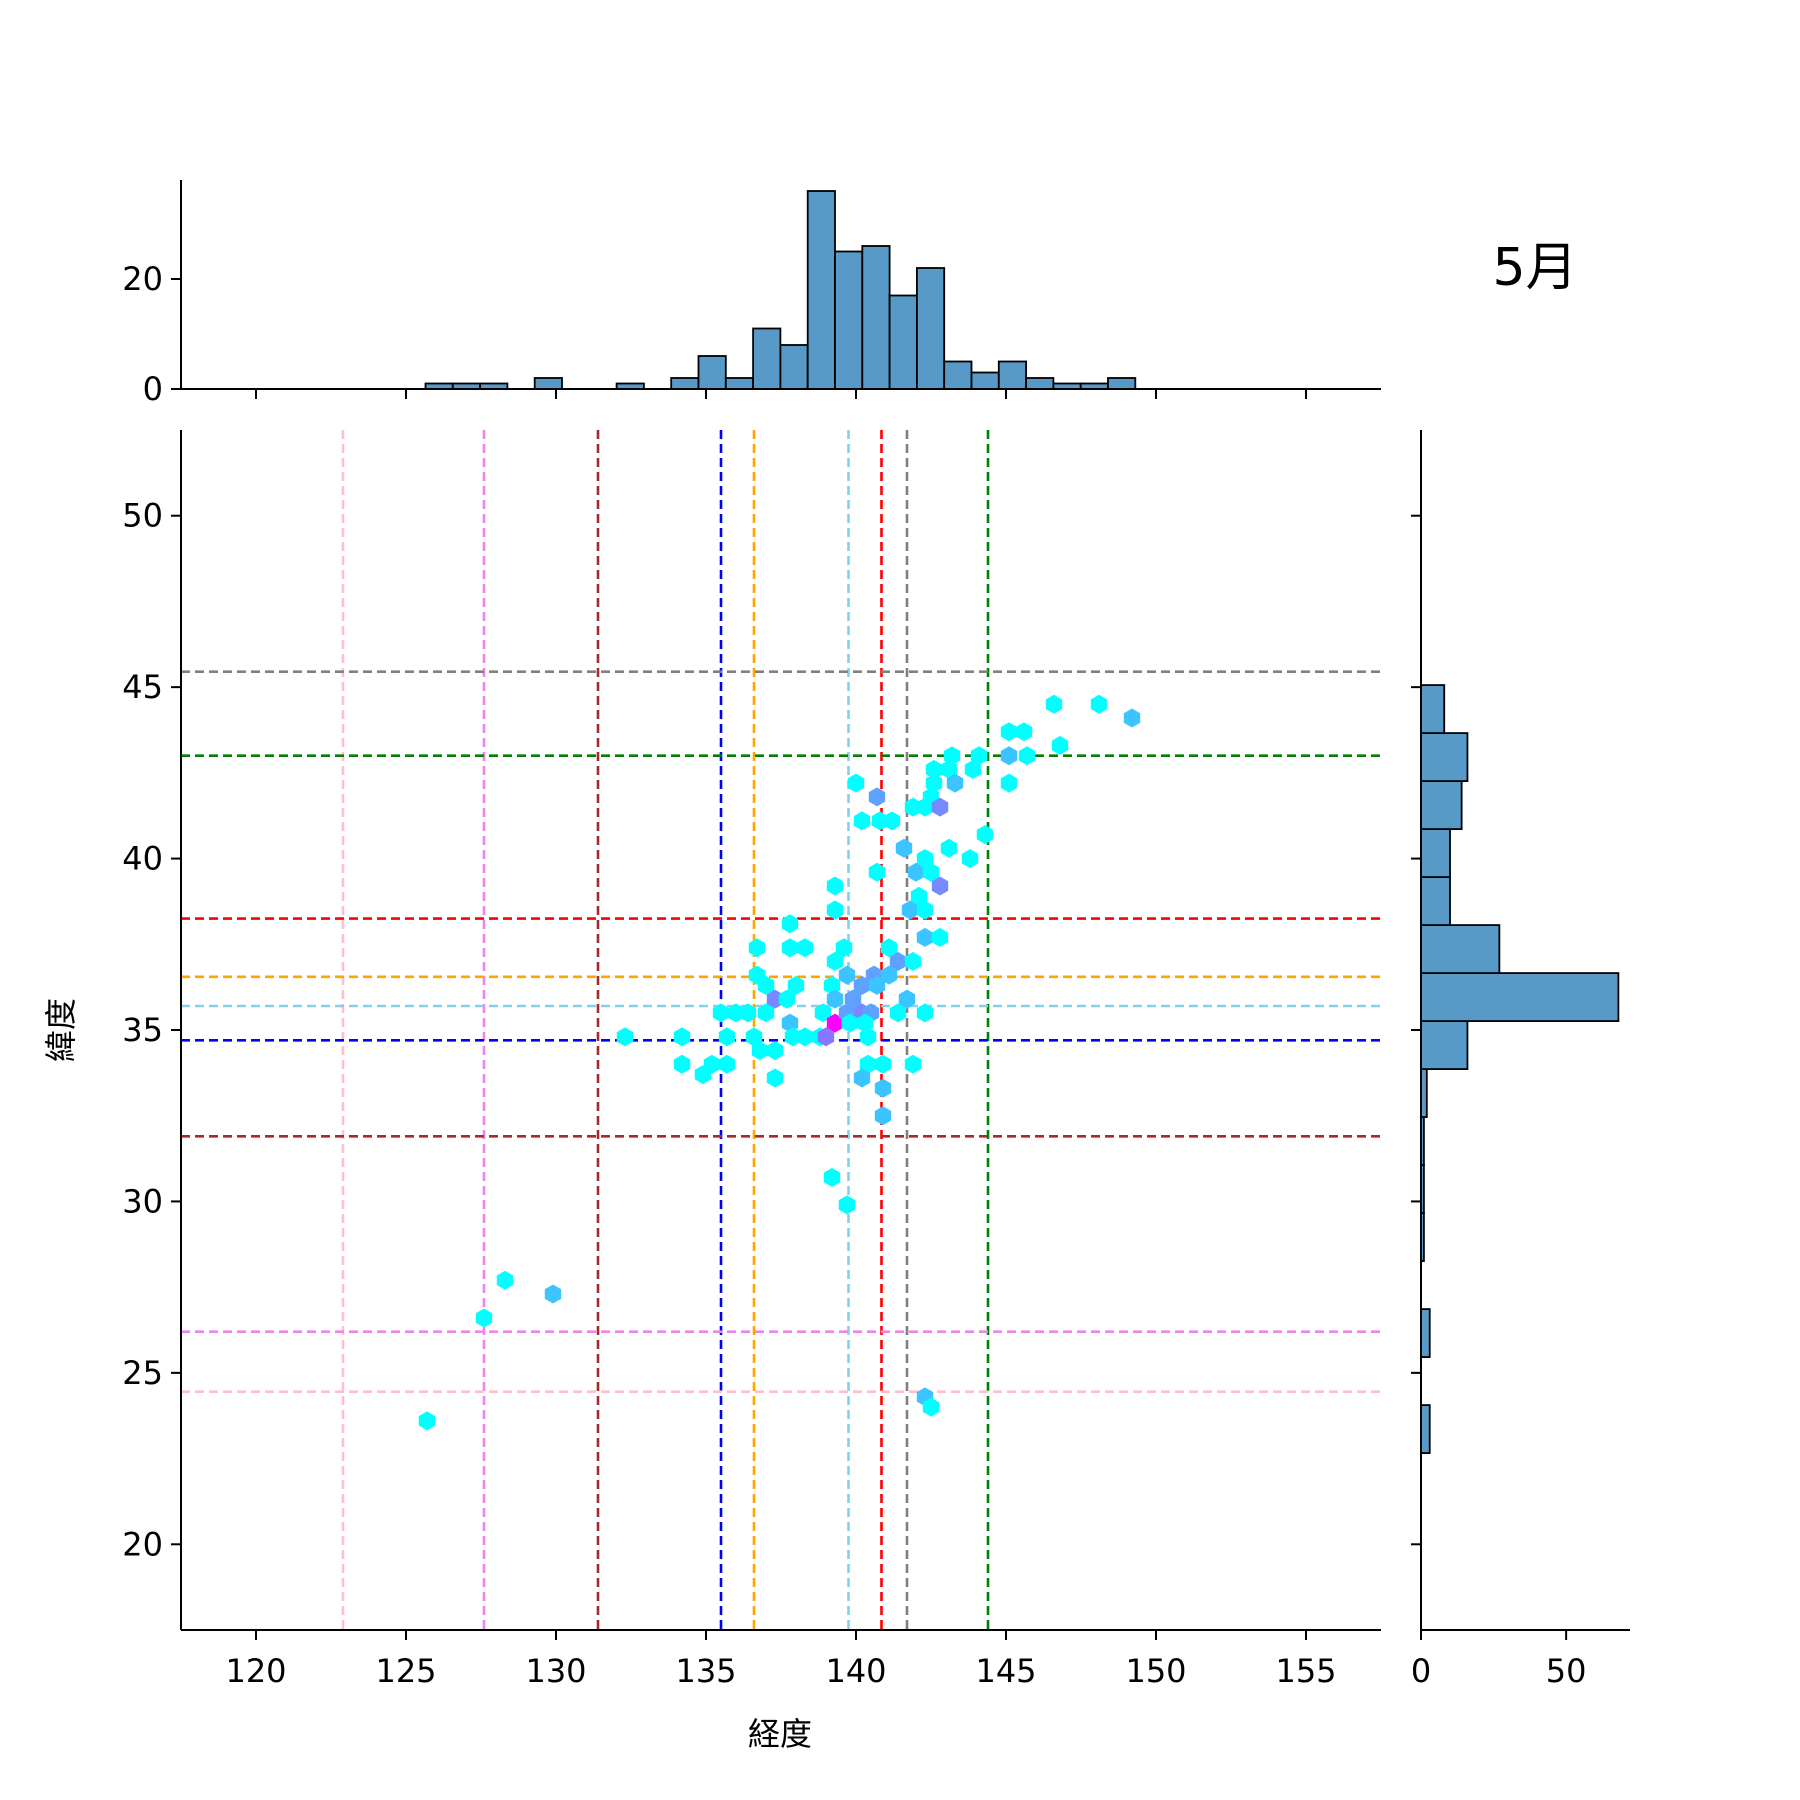  What do you see at coordinates (1005, 1671) in the screenshot?
I see `x-tick-label: 145` at bounding box center [1005, 1671].